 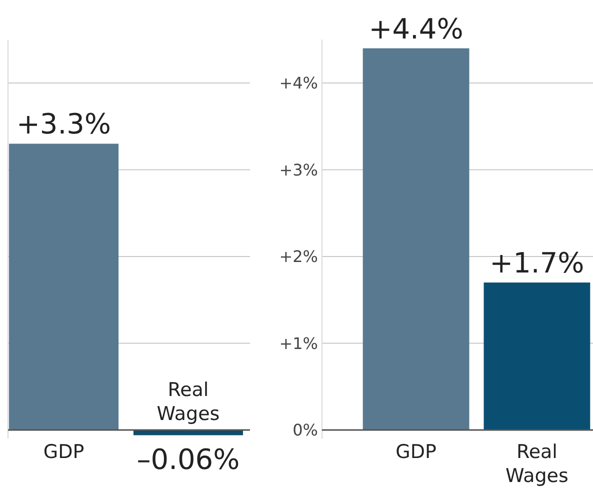 What do you see at coordinates (298, 83) in the screenshot?
I see `y-tick-label: +4%` at bounding box center [298, 83].